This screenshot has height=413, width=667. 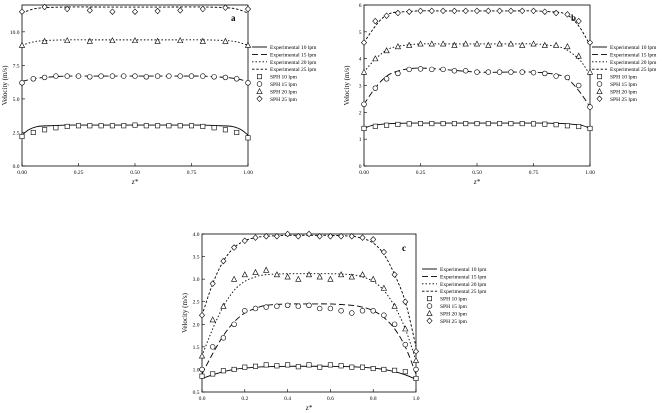 What do you see at coordinates (477, 57) in the screenshot?
I see `series-markers-sph-20-lpm` at bounding box center [477, 57].